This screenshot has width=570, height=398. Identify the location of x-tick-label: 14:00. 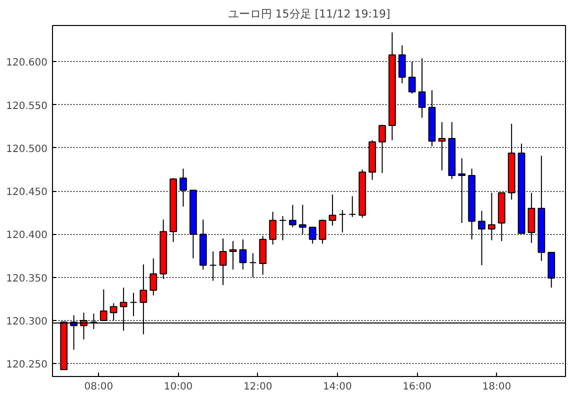
(337, 387).